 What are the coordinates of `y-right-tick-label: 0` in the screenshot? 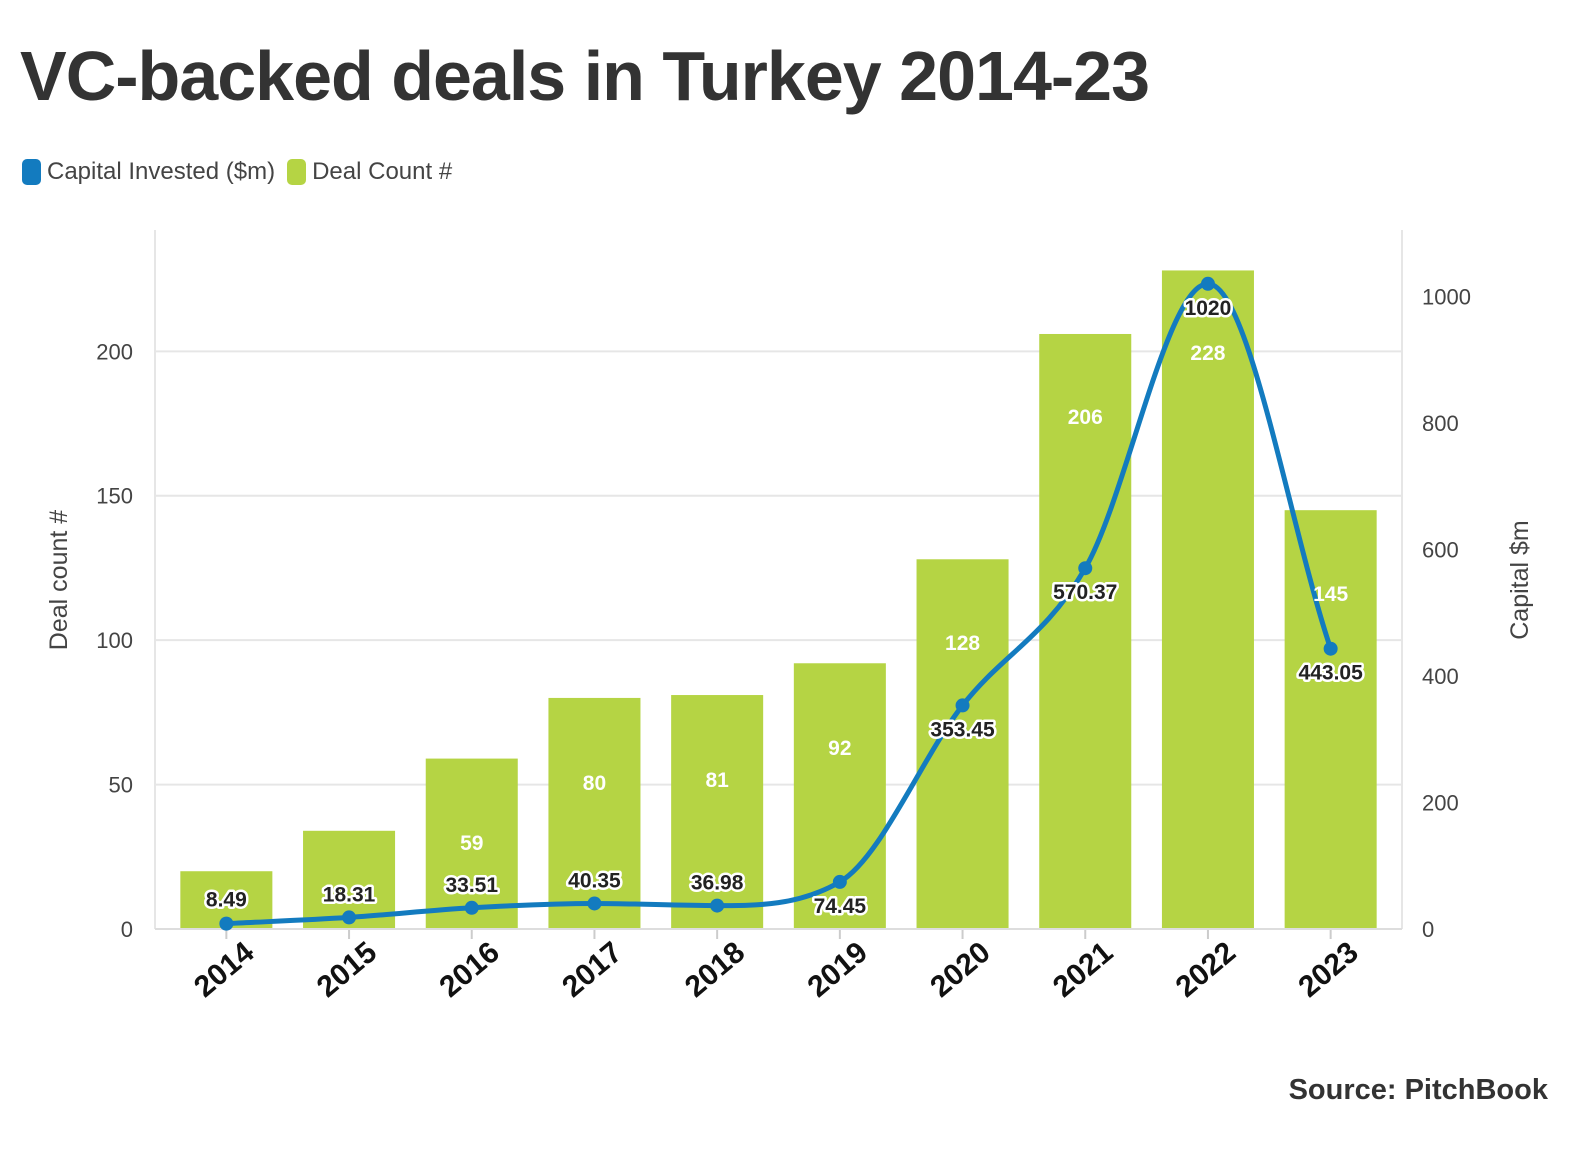 It's located at (1428, 929).